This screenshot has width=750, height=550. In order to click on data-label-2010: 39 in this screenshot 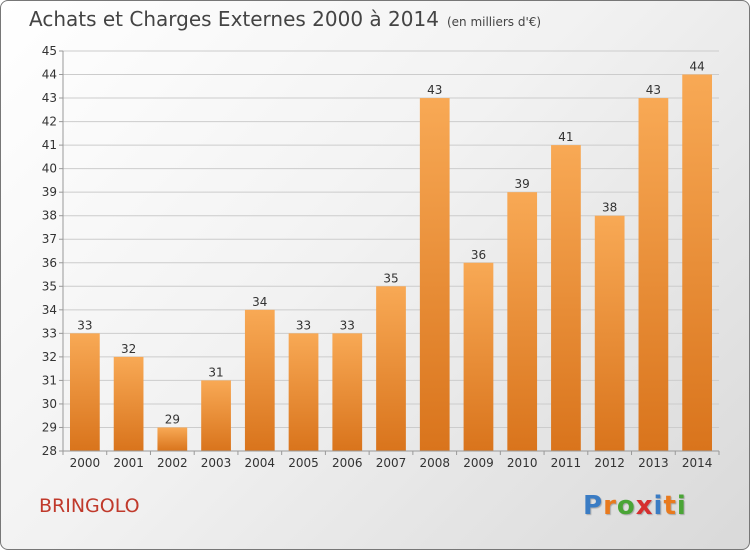, I will do `click(522, 184)`.